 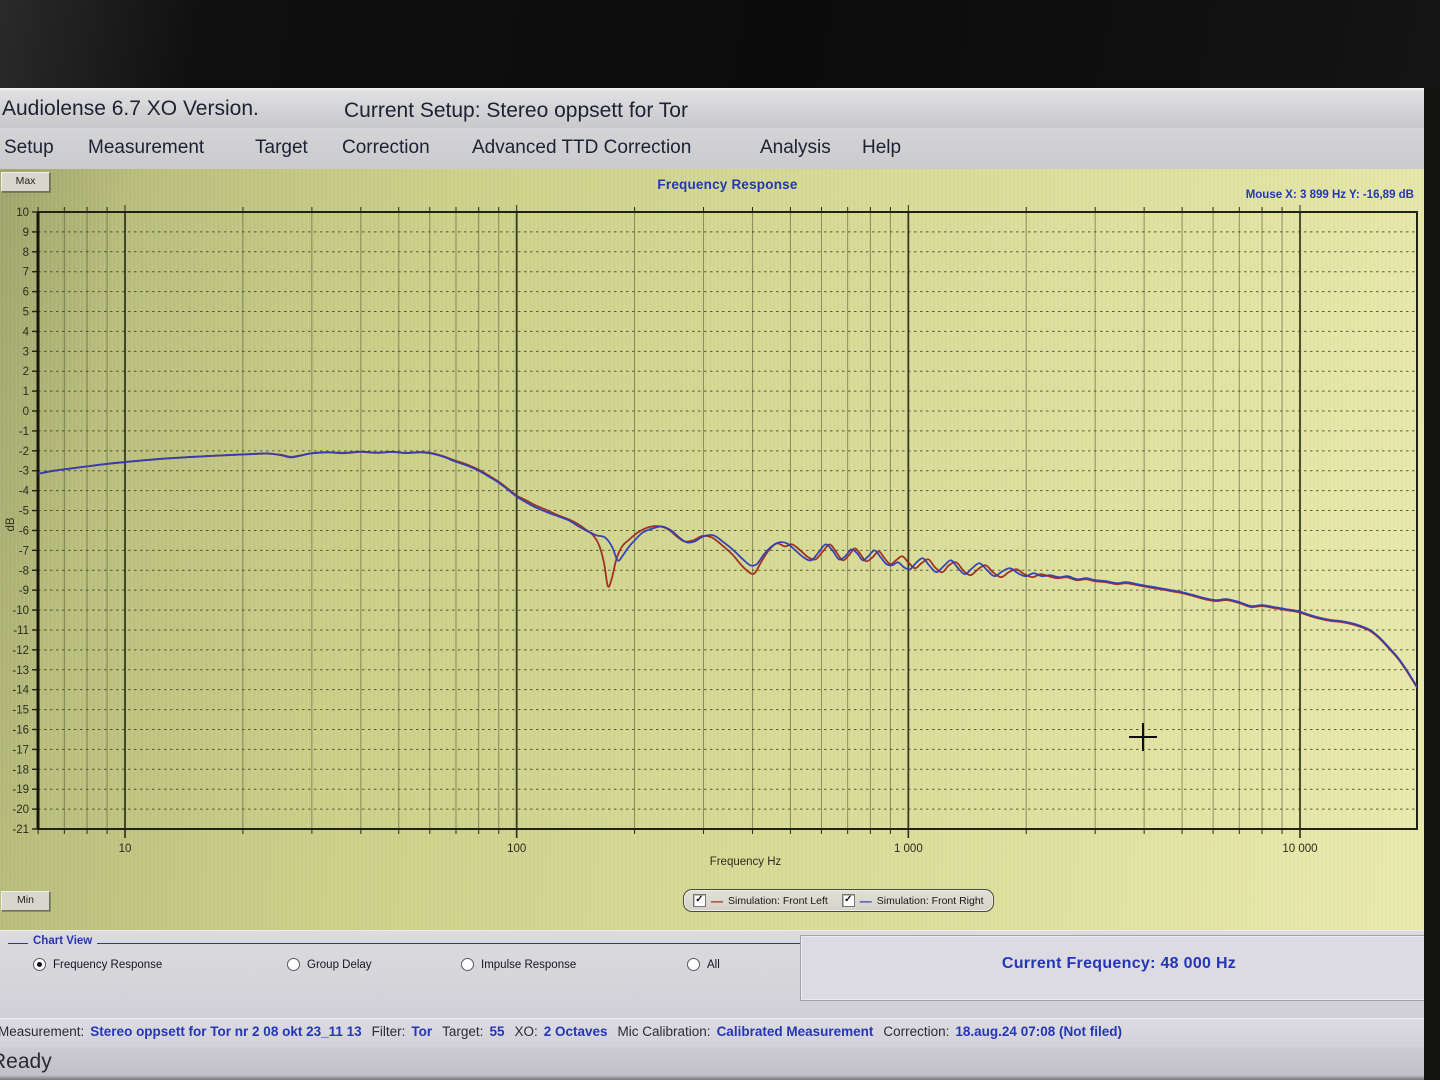 What do you see at coordinates (516, 849) in the screenshot?
I see `svg-text: 100` at bounding box center [516, 849].